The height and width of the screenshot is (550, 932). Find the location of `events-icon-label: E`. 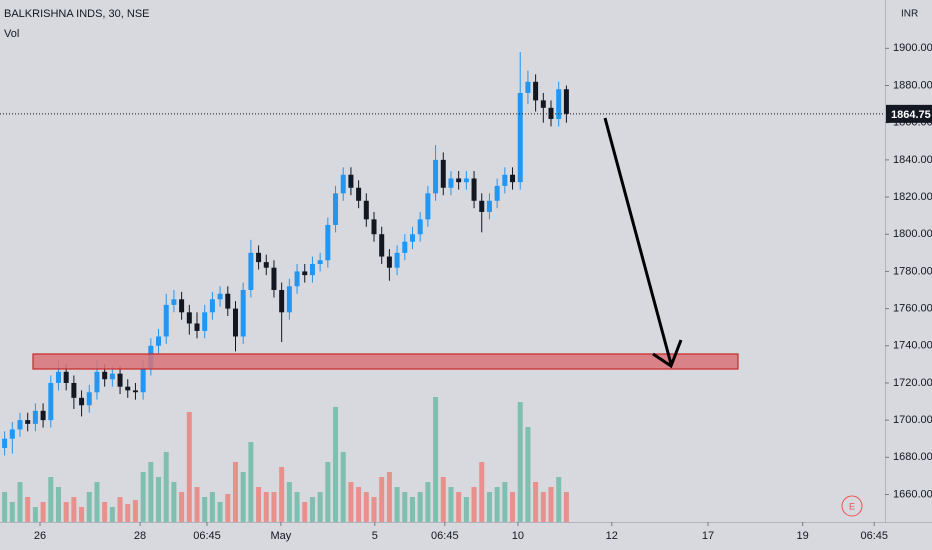

events-icon-label: E is located at coordinates (852, 506).